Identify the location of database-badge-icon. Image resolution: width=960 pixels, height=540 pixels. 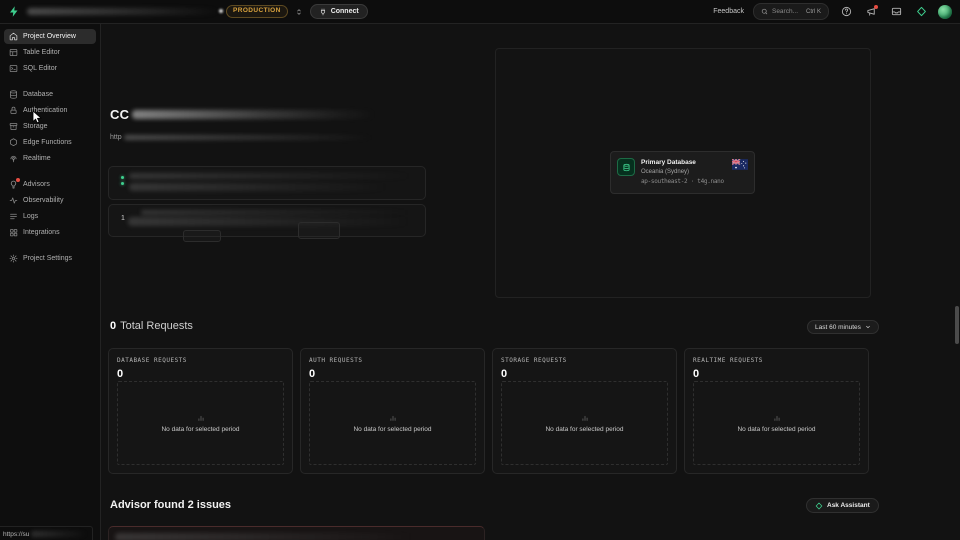
(626, 167).